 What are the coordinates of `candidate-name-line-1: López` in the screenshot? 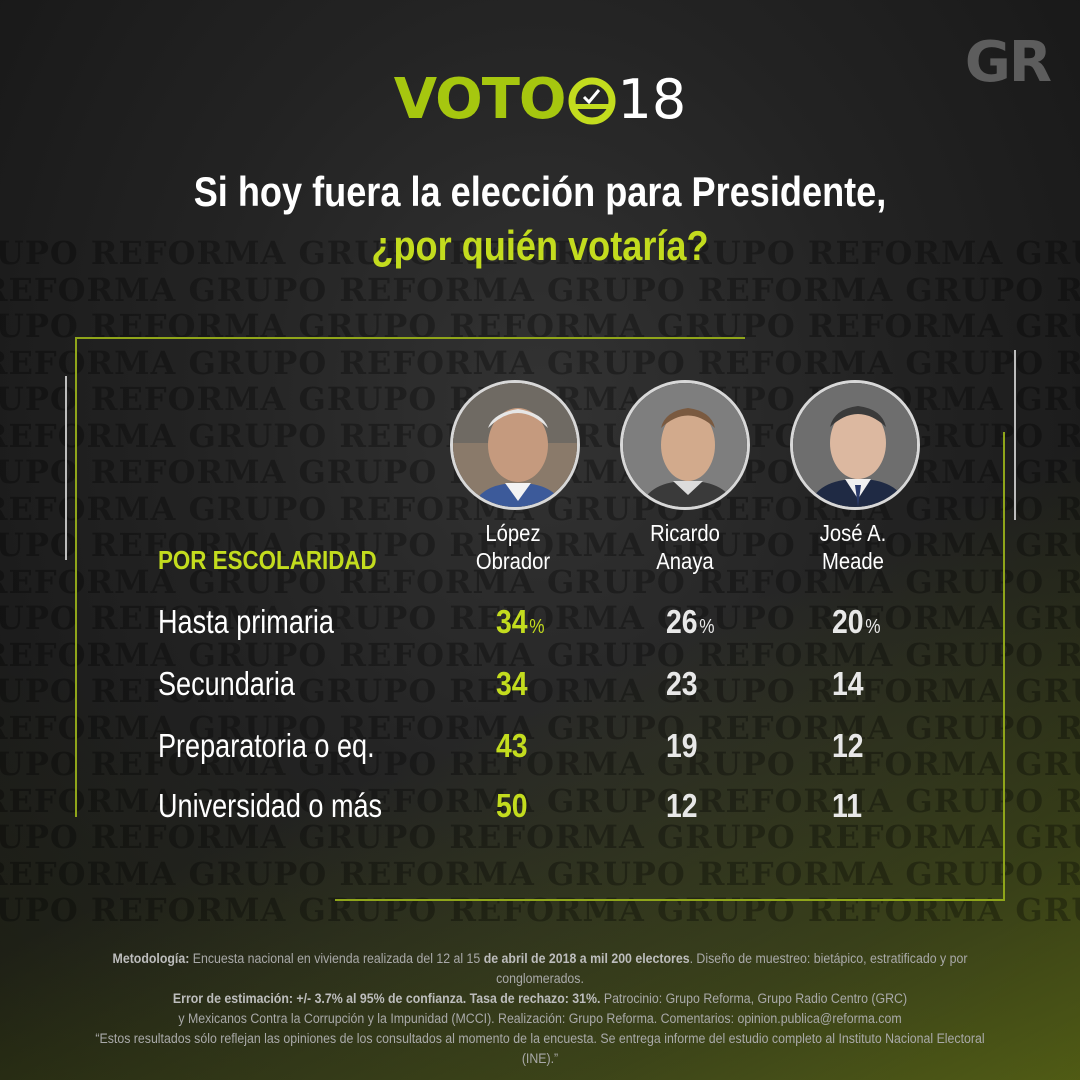 It's located at (513, 533).